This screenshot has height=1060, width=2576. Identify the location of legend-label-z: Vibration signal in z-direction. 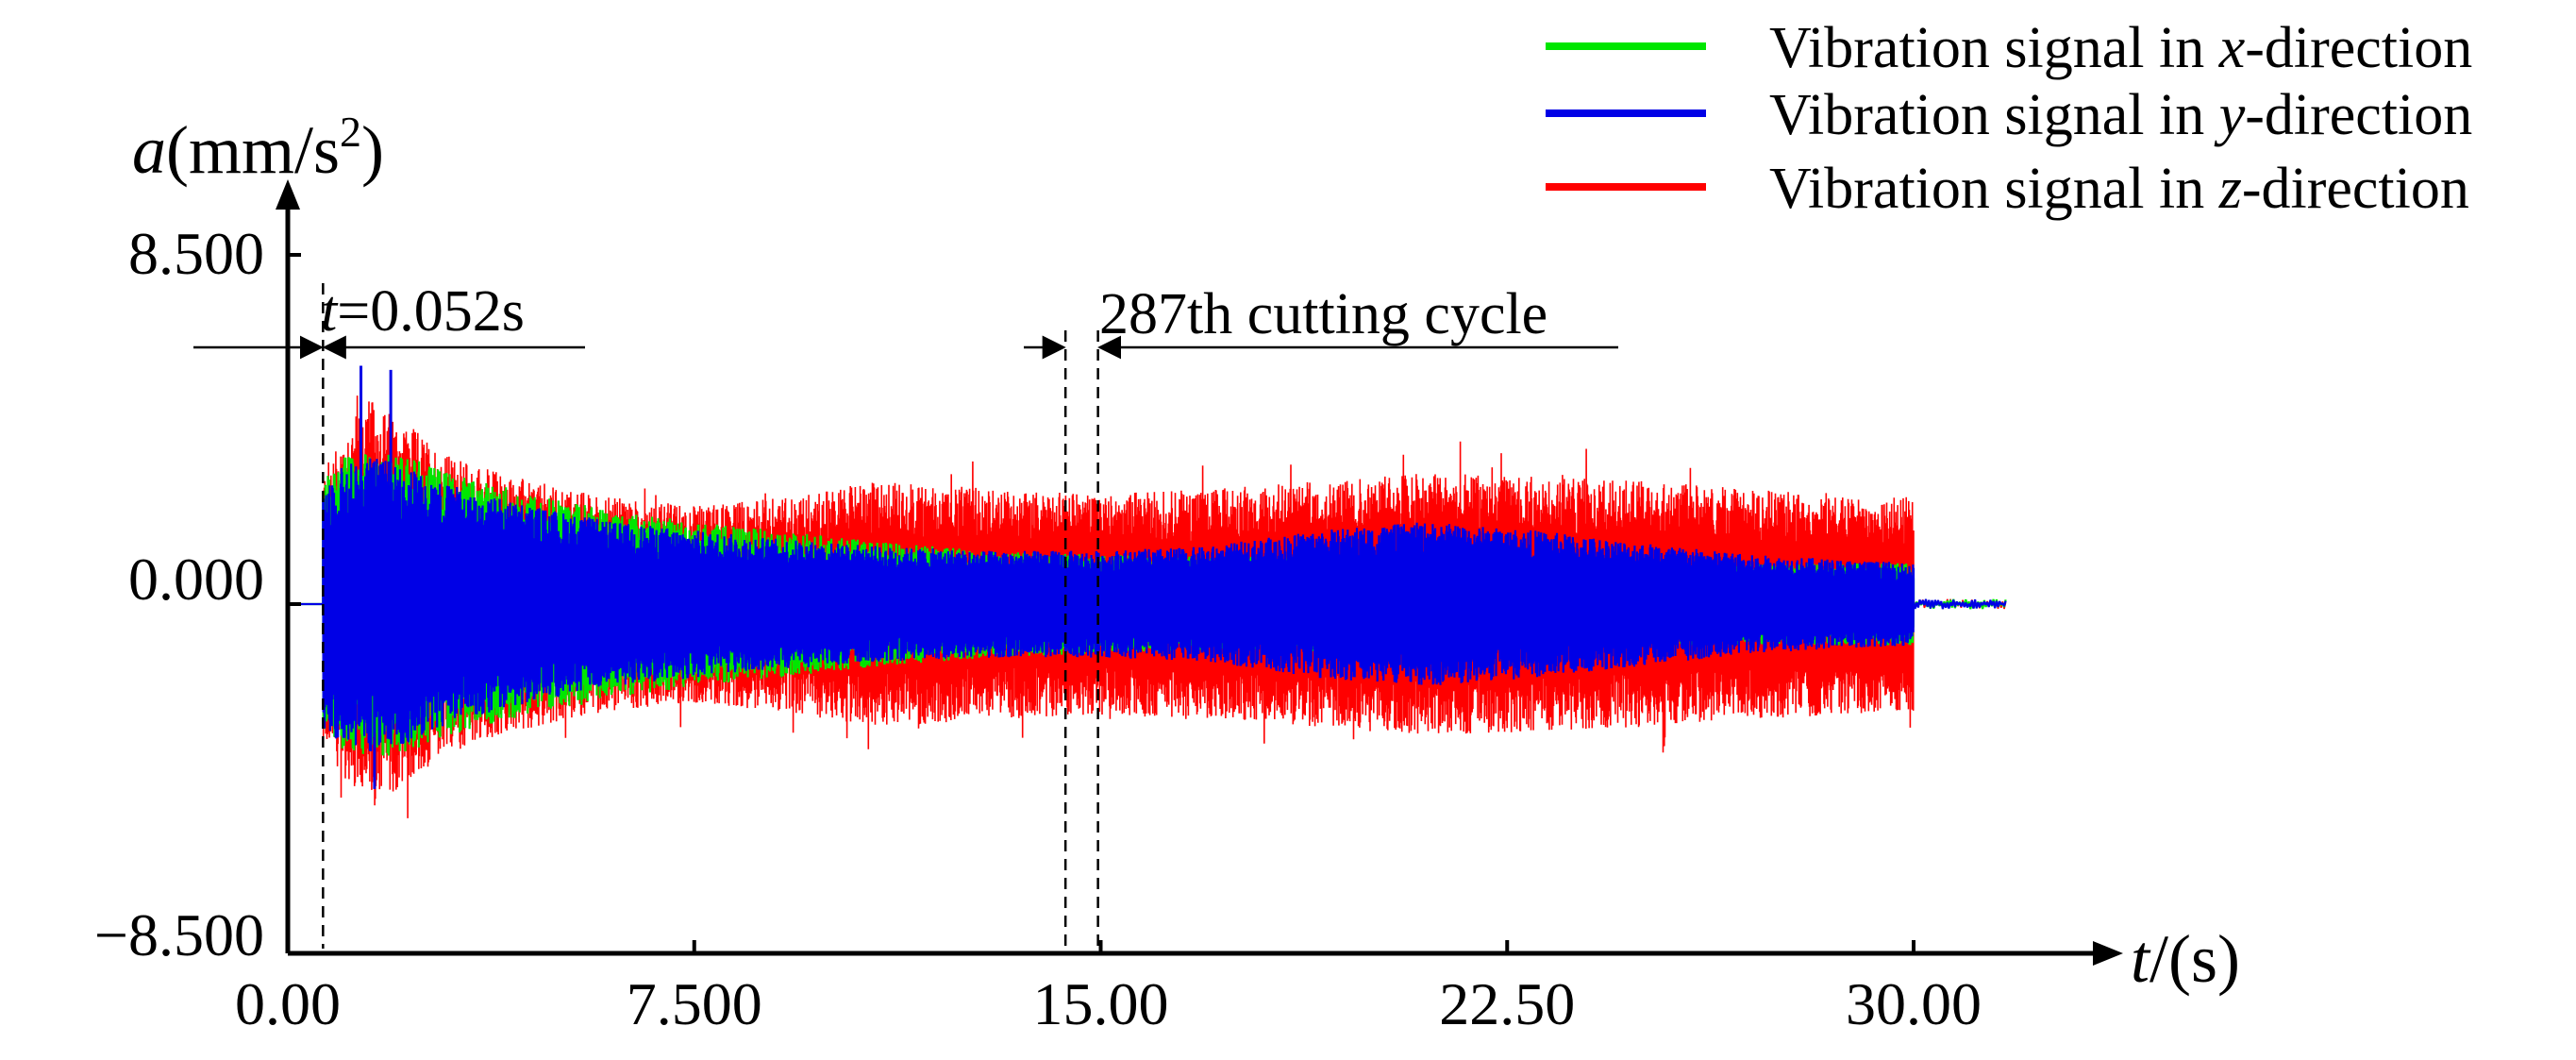
(2119, 189).